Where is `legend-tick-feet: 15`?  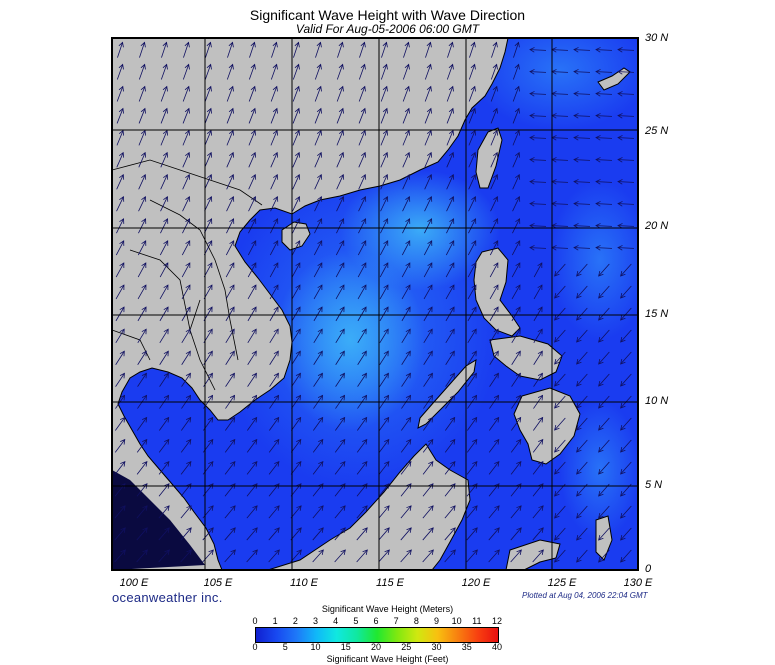
legend-tick-feet: 15 is located at coordinates (345, 647).